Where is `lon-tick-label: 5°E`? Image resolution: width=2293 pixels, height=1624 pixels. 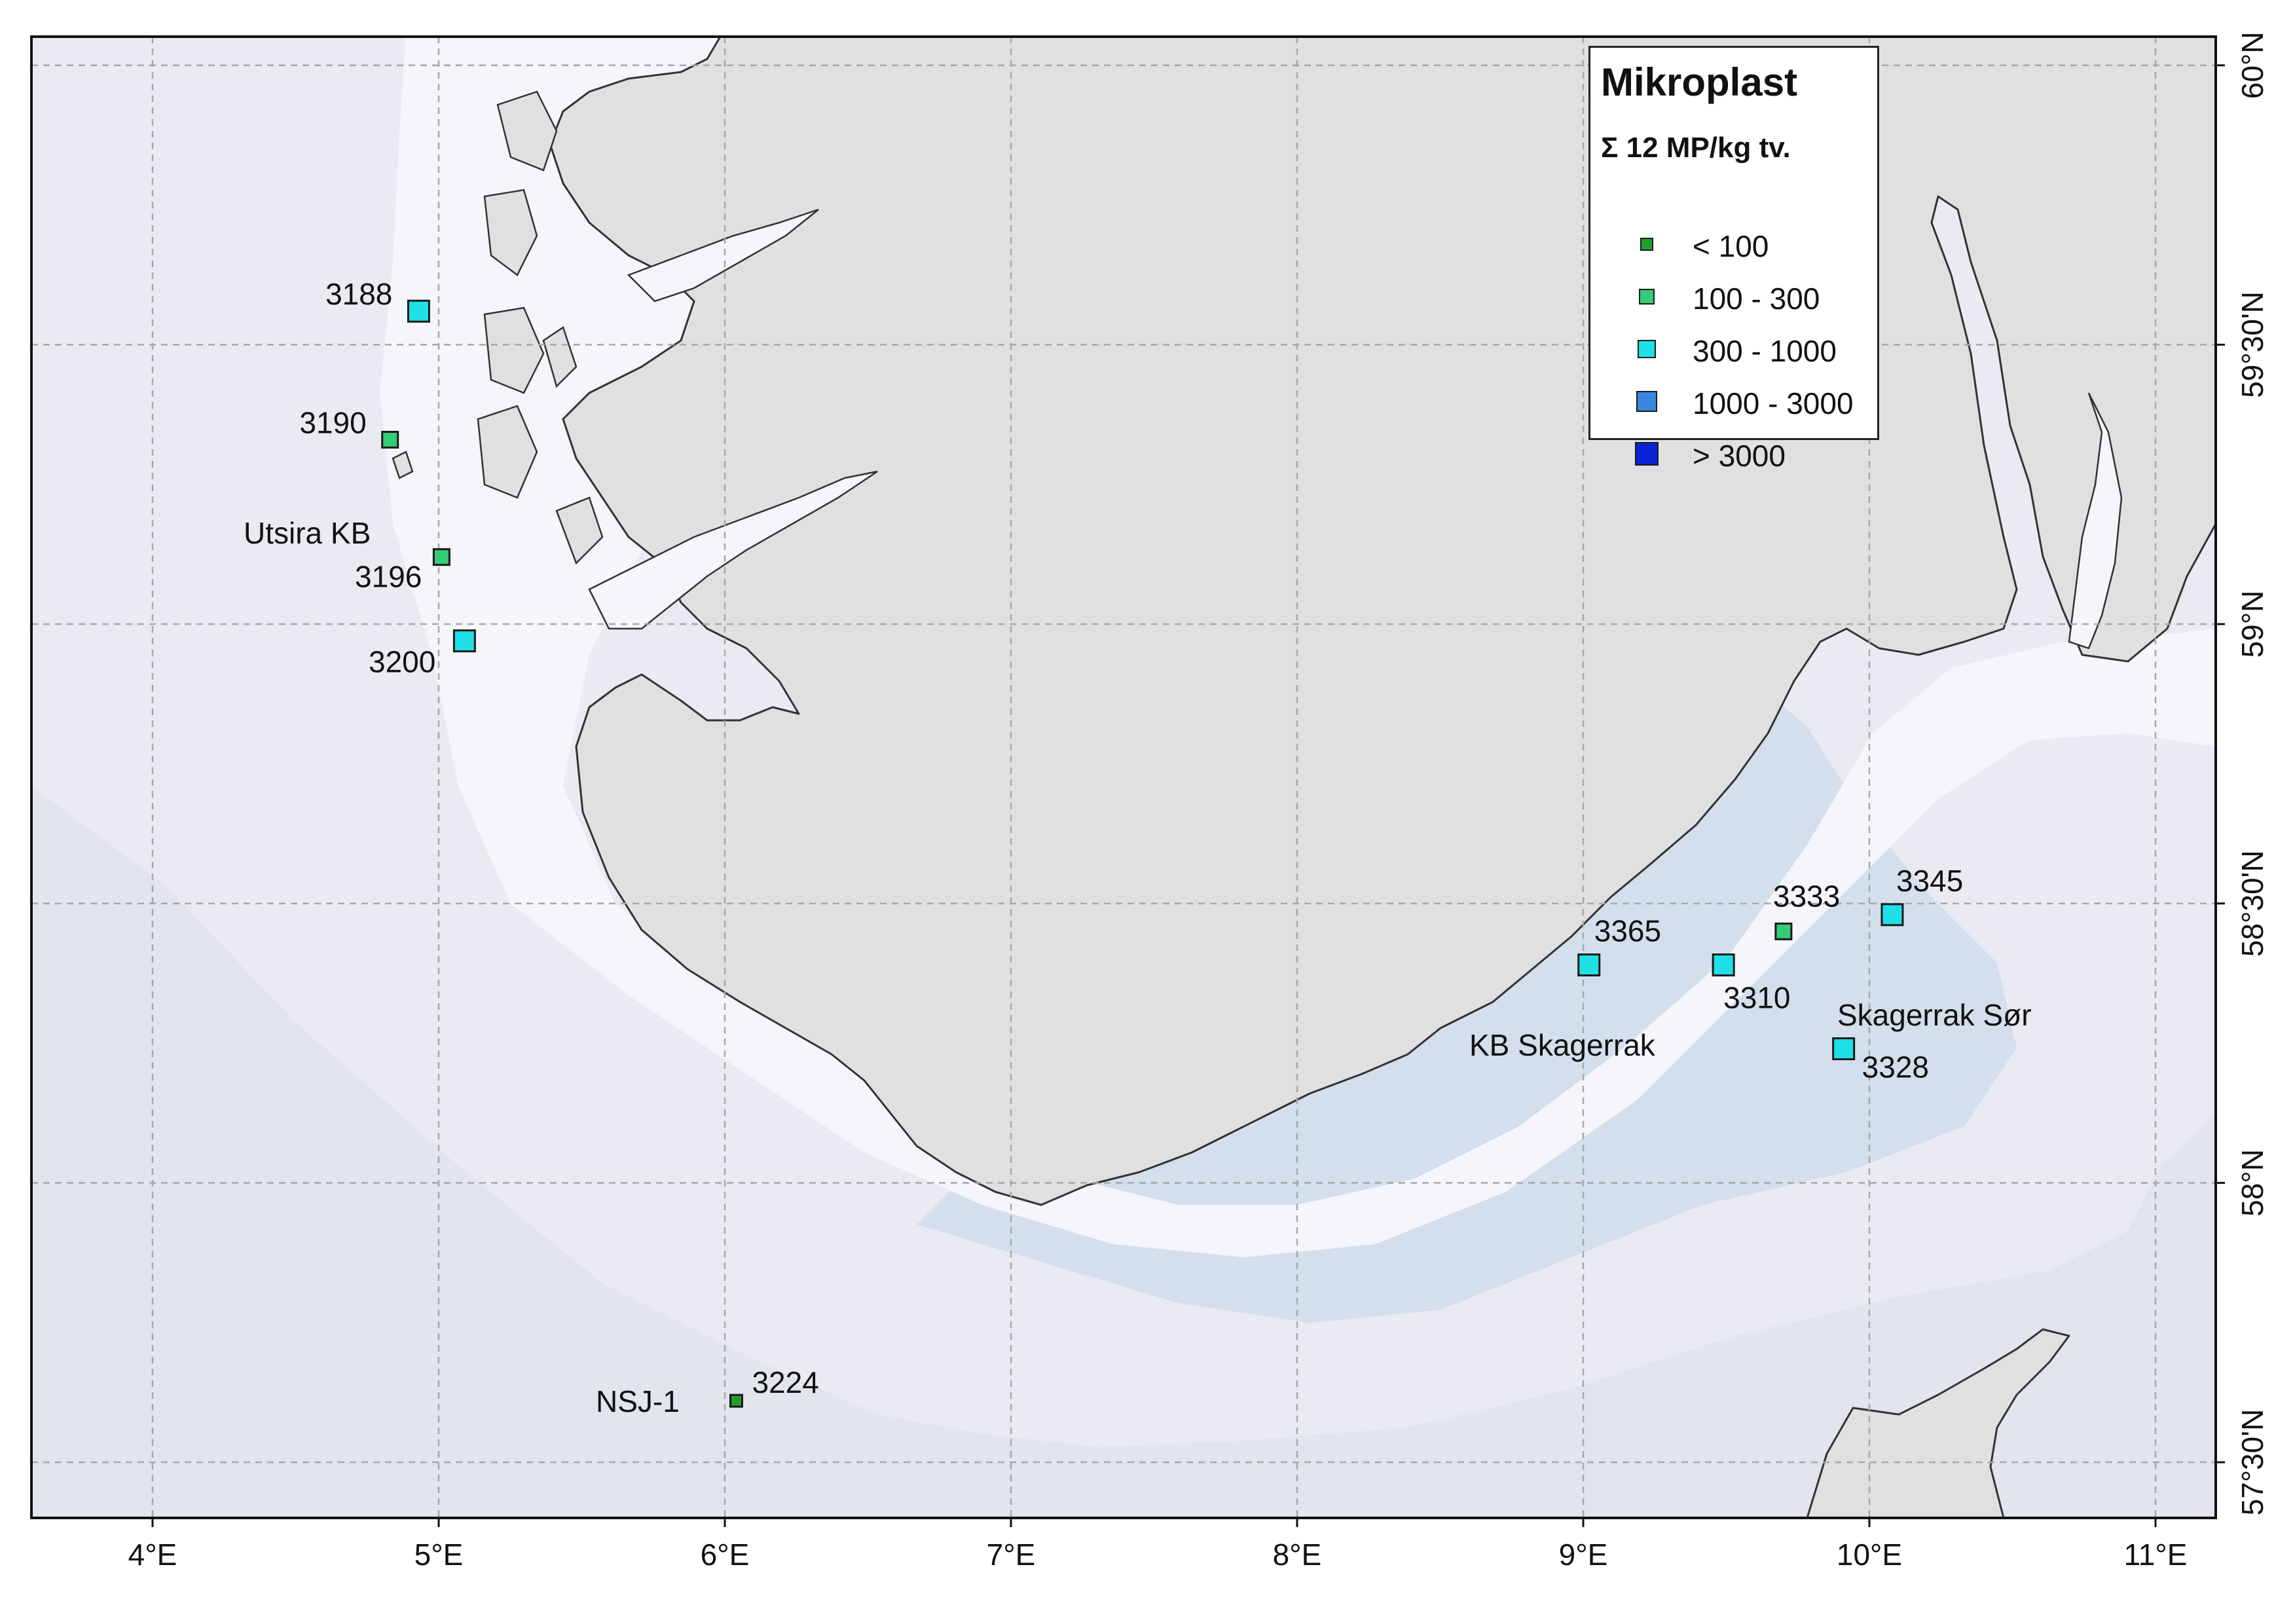 lon-tick-label: 5°E is located at coordinates (439, 1555).